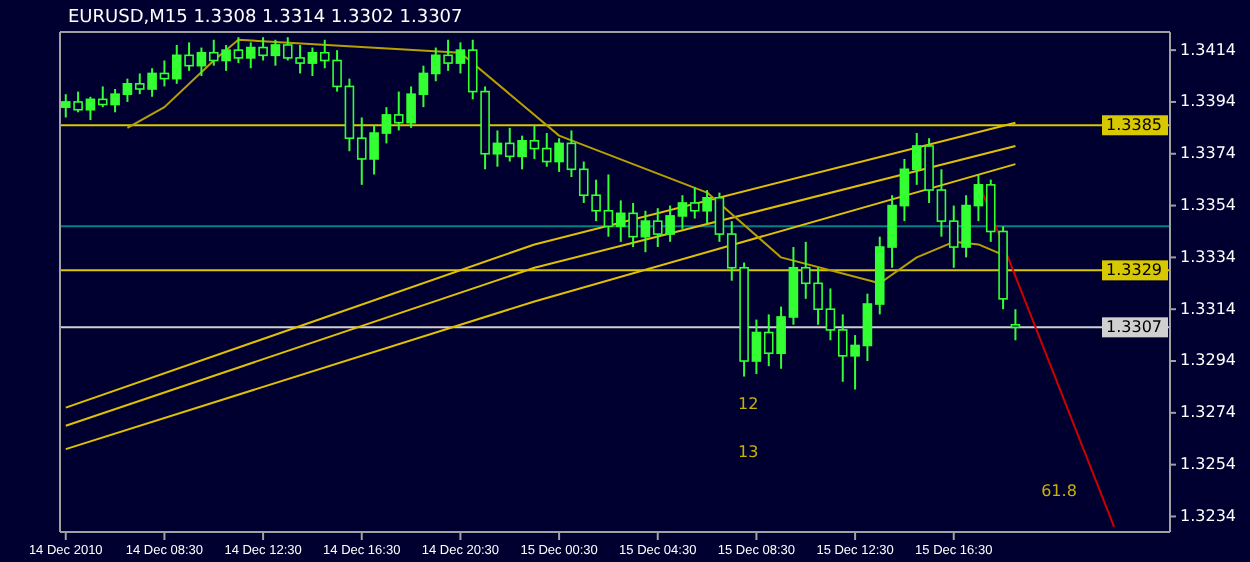  Describe the element at coordinates (1015, 325) in the screenshot. I see `candlestick` at that location.